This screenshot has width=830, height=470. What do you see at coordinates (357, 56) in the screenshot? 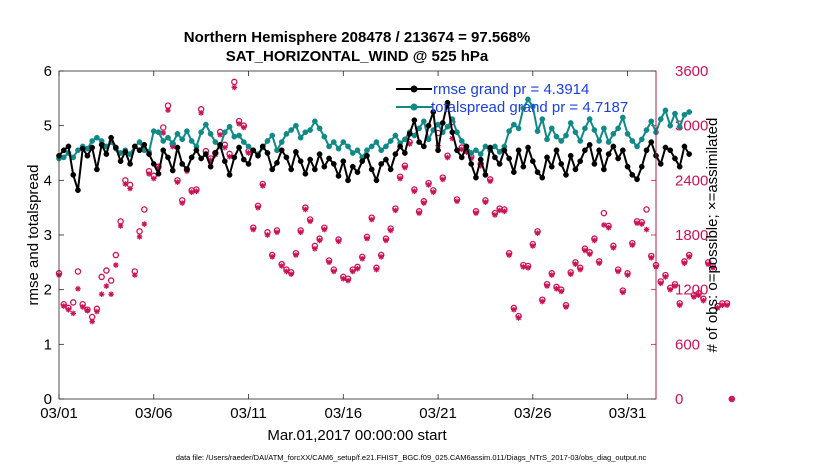
I see `chart-title-line2: SAT_HORIZONTAL_WIND @ 525 hPa` at bounding box center [357, 56].